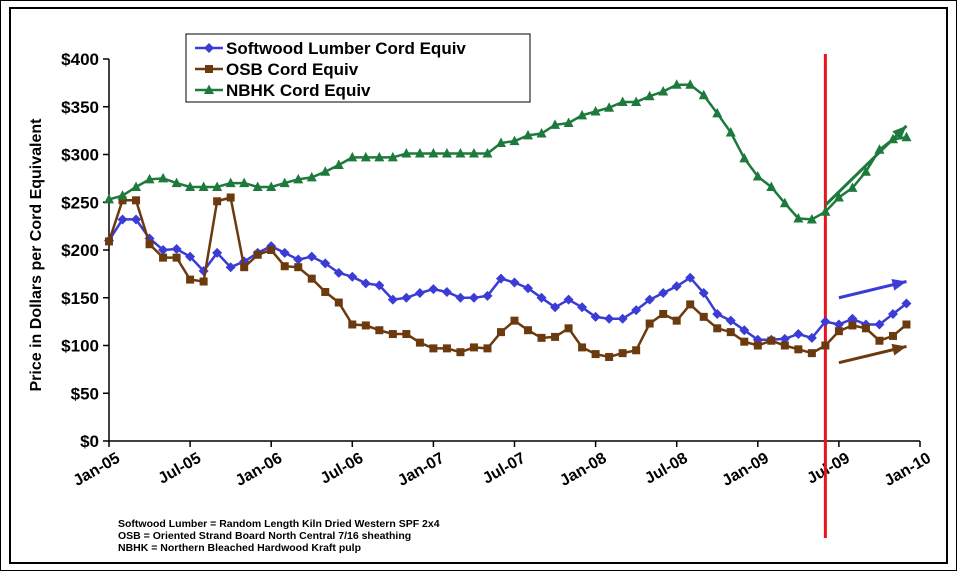 This screenshot has width=957, height=571. What do you see at coordinates (80, 250) in the screenshot?
I see `y-tick-label: $200` at bounding box center [80, 250].